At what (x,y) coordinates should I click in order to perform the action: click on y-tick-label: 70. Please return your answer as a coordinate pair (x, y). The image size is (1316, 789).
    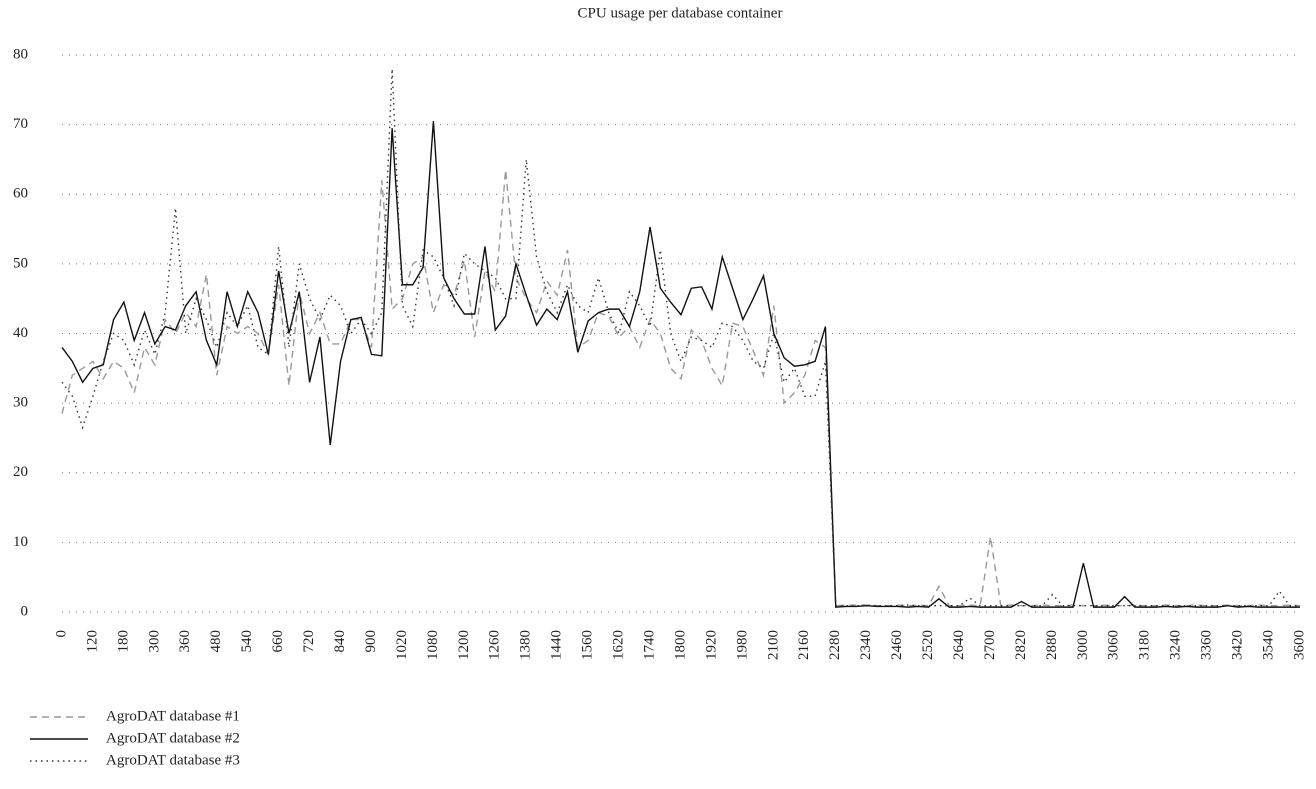
    Looking at the image, I should click on (20, 124).